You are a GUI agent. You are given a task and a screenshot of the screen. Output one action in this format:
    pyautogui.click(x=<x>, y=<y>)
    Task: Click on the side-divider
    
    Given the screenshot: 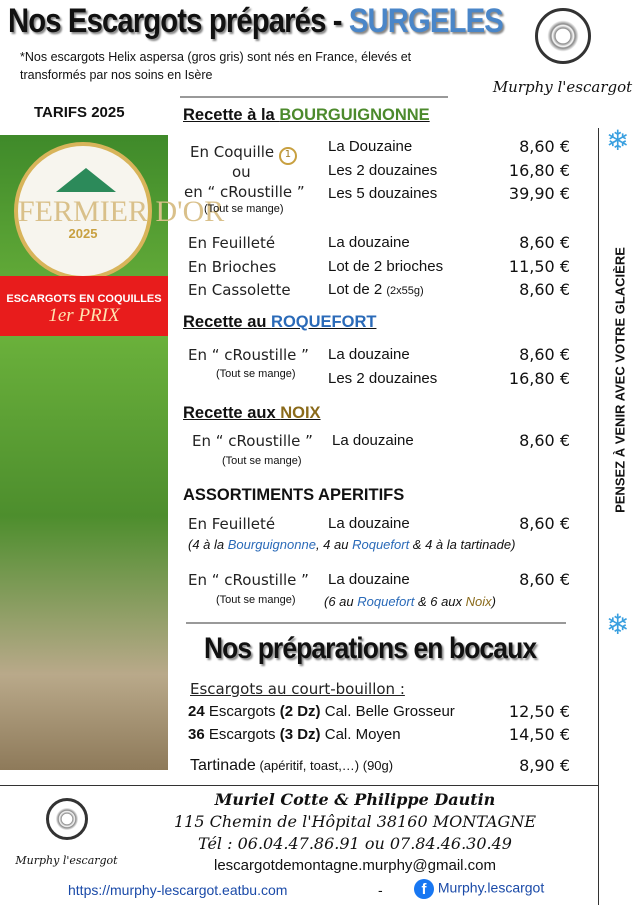 What is the action you would take?
    pyautogui.click(x=598, y=516)
    